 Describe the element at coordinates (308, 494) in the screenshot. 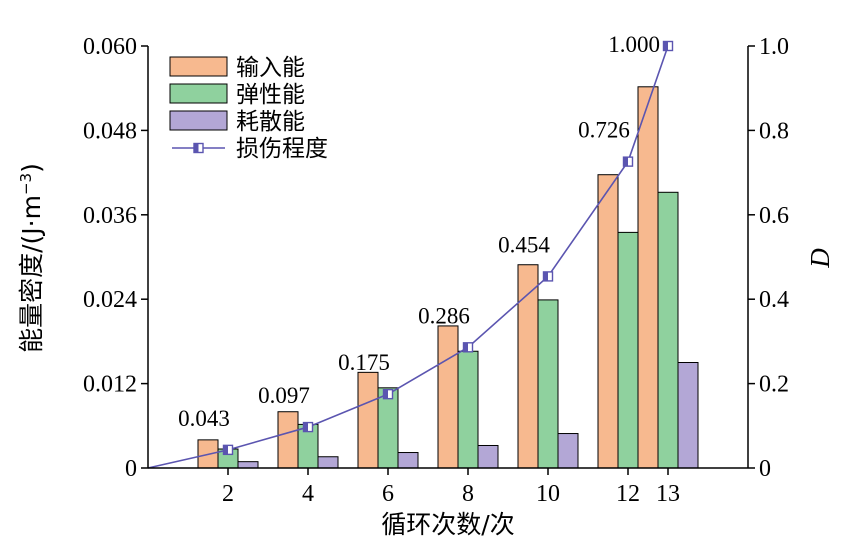

I see `x-tick-label: 4` at that location.